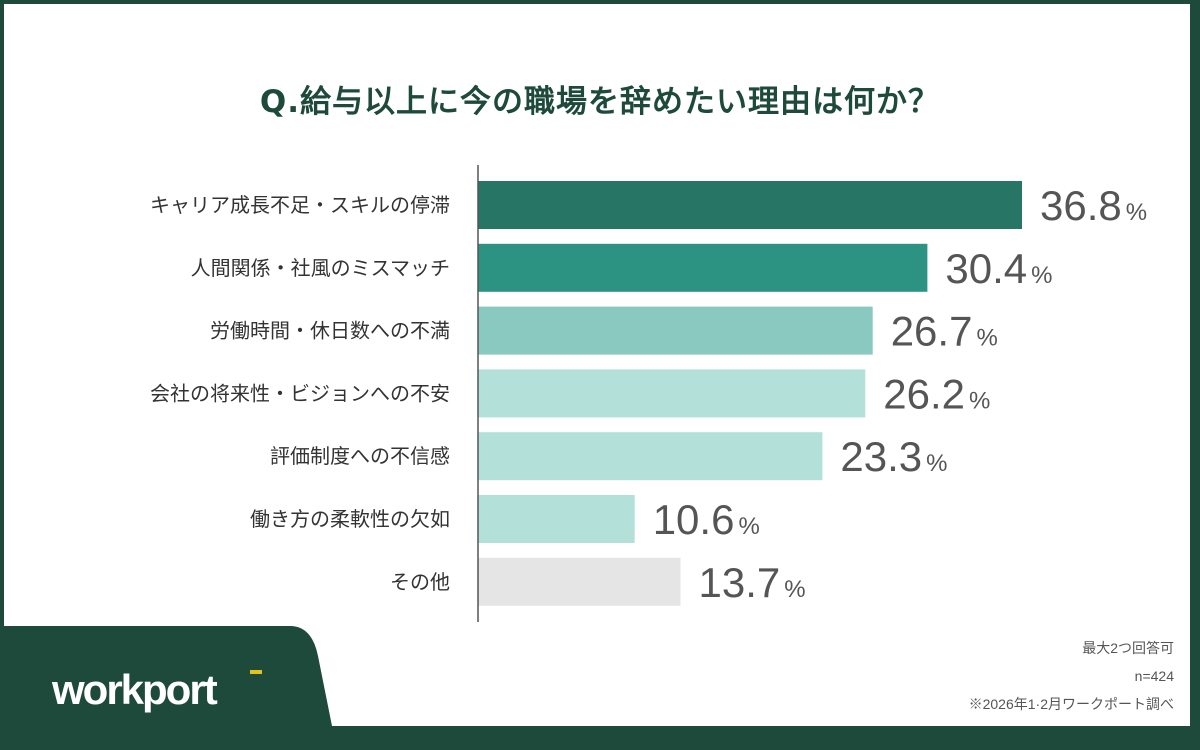  I want to click on value-label: 26.7%, so click(944, 331).